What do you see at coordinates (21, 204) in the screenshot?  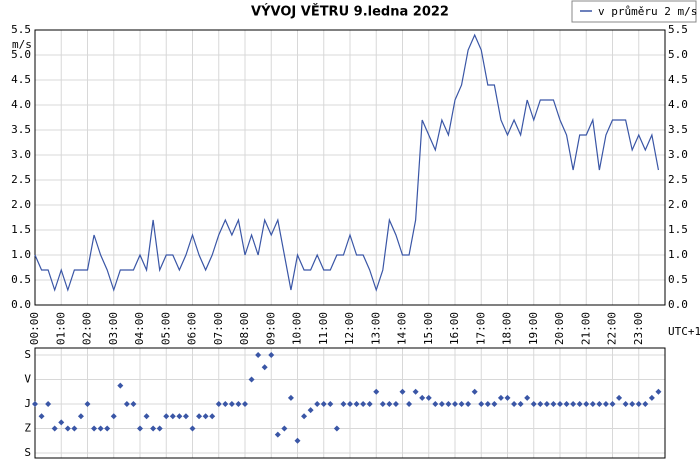 I see `y-tick-label: 2.0` at bounding box center [21, 204].